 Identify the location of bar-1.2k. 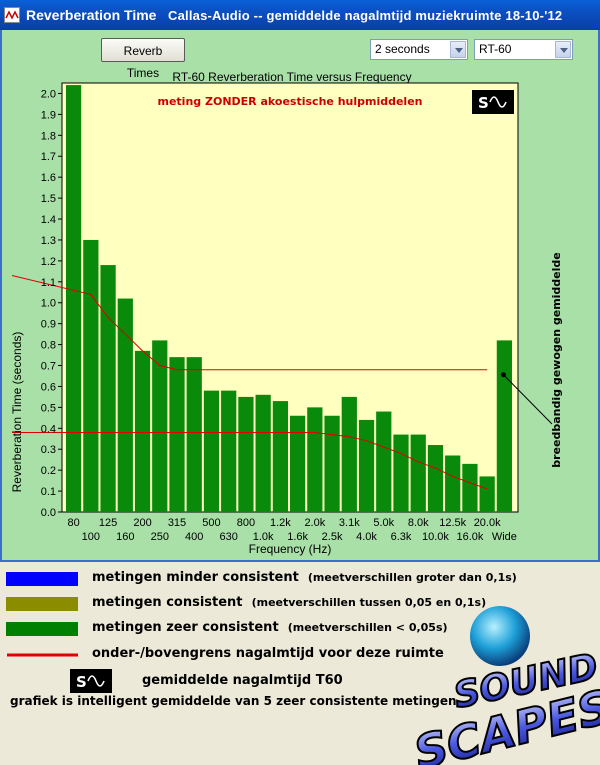
(280, 456).